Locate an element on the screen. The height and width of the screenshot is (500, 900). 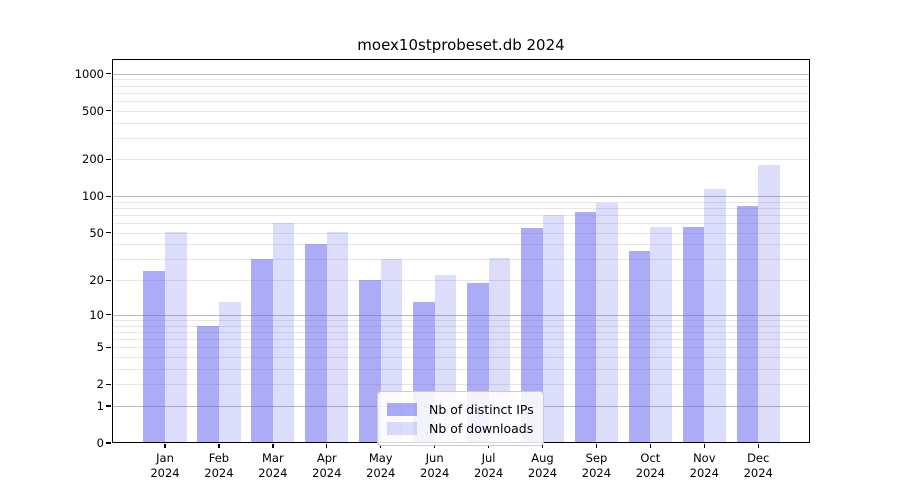
y-label-0: 0 is located at coordinates (100, 443).